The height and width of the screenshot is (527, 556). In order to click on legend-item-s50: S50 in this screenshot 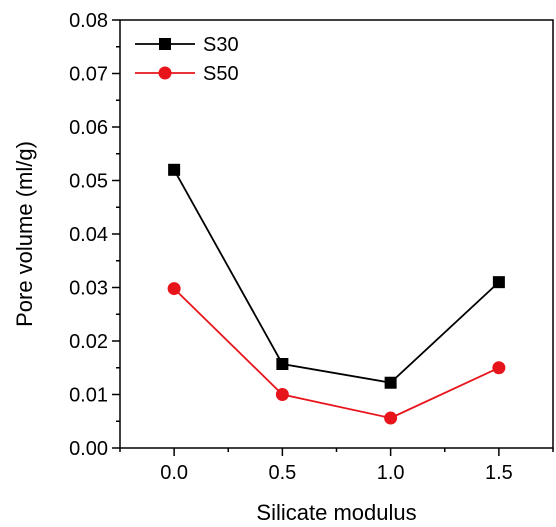, I will do `click(187, 74)`.